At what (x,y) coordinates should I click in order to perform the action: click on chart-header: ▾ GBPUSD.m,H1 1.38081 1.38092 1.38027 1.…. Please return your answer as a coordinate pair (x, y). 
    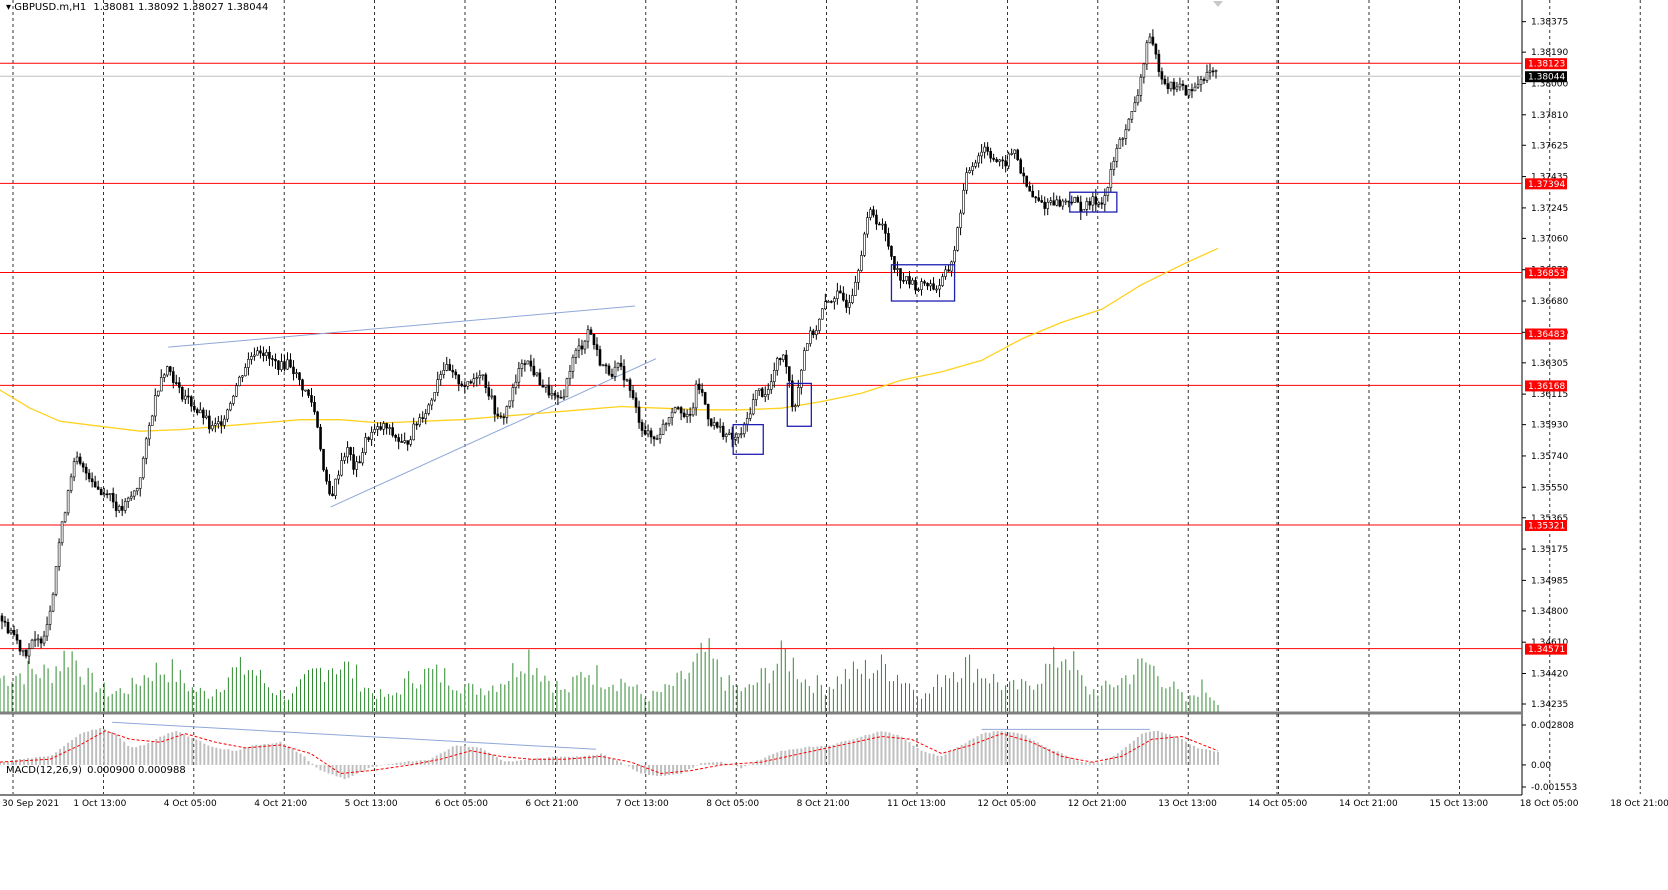
    Looking at the image, I should click on (137, 7).